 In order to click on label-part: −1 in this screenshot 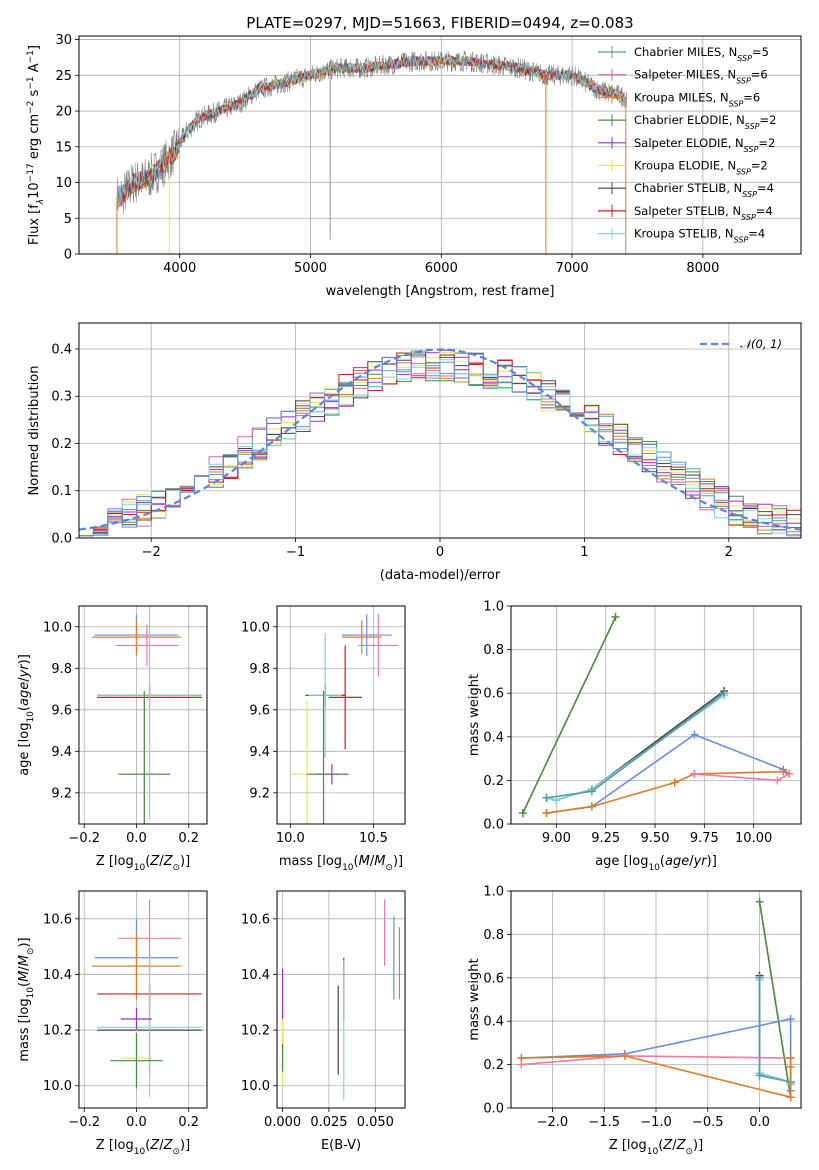, I will do `click(31, 56)`.